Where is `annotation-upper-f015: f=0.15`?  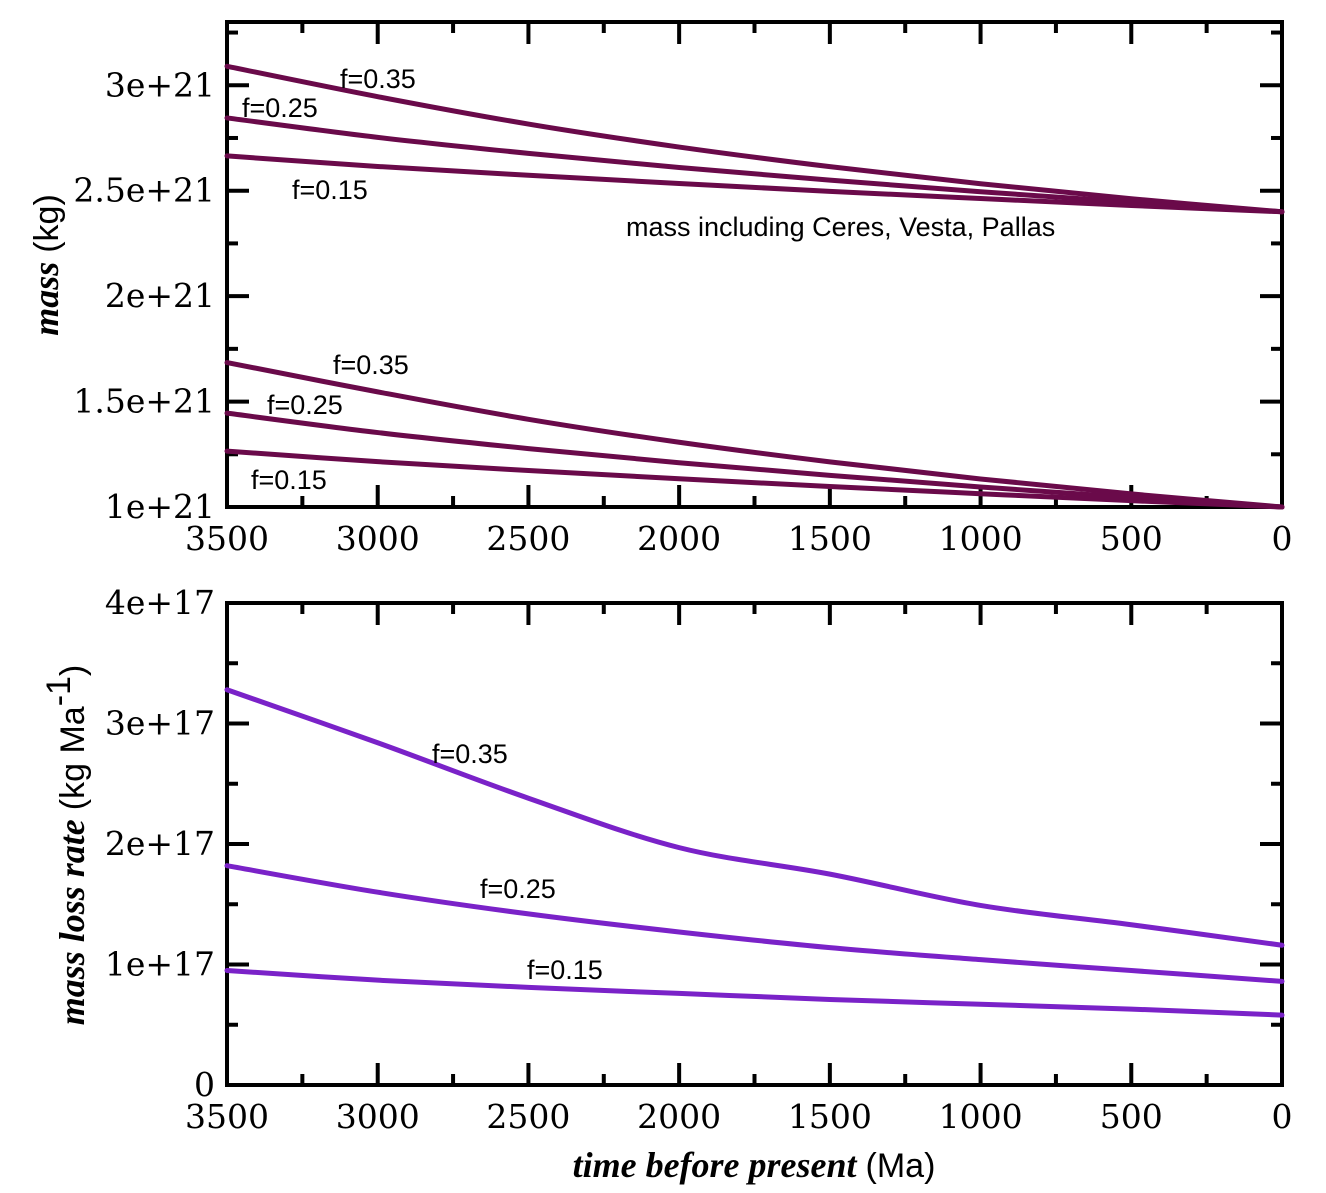 annotation-upper-f015: f=0.15 is located at coordinates (330, 190).